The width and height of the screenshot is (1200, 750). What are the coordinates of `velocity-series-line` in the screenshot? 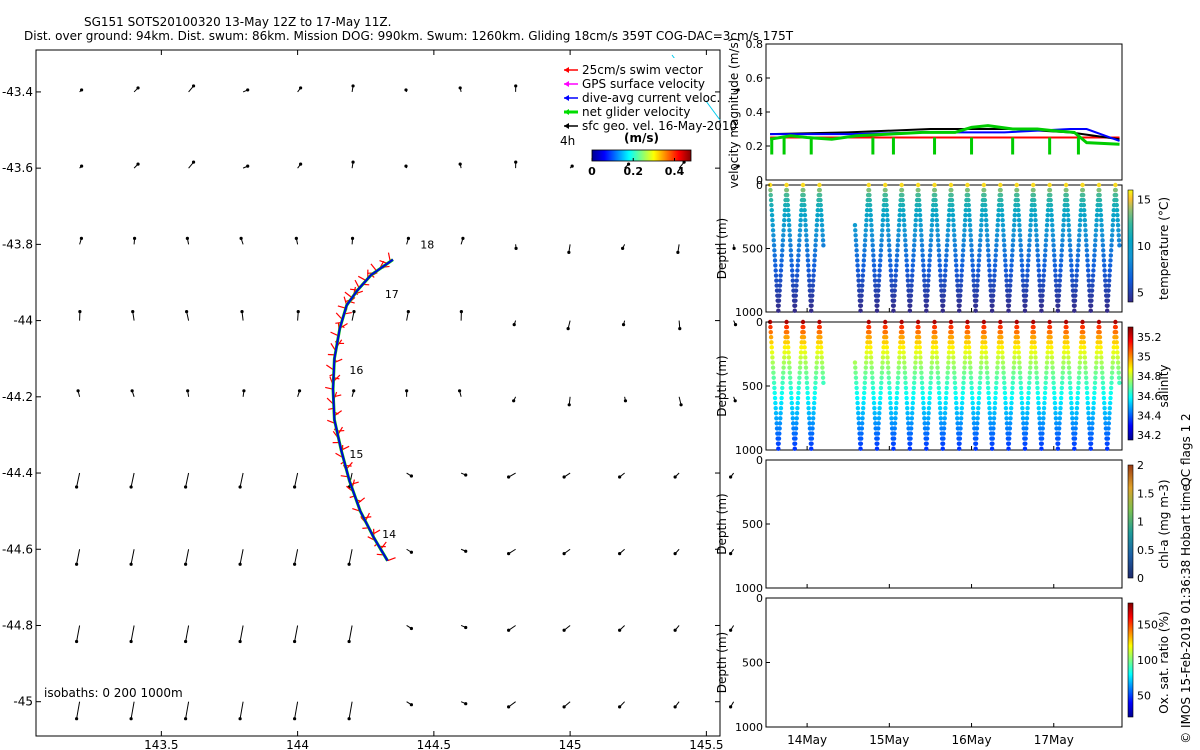 It's located at (945, 134).